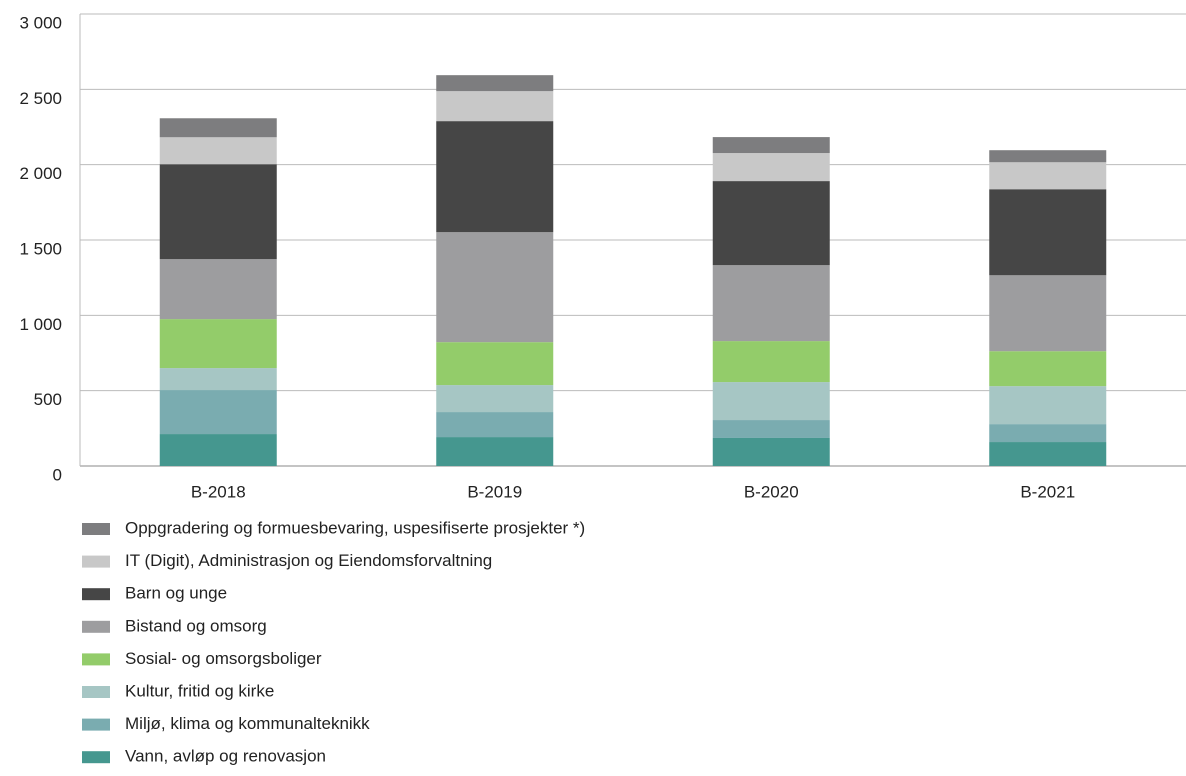  I want to click on legend-label: Miljø, klima og kommunalteknikk, so click(247, 723).